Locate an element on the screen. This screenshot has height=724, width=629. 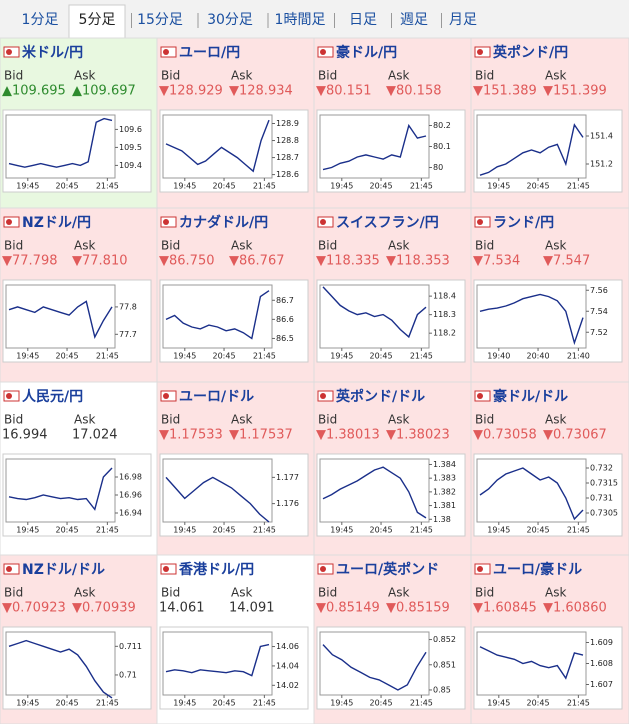
y-tick-label: 0.732 is located at coordinates (601, 468).